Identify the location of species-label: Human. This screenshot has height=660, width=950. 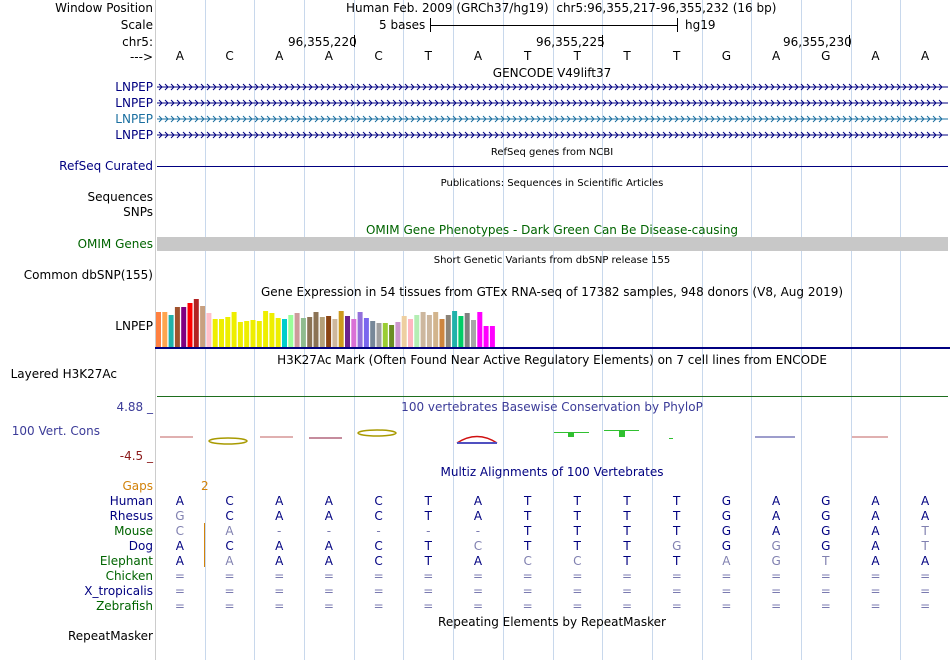
(131, 501).